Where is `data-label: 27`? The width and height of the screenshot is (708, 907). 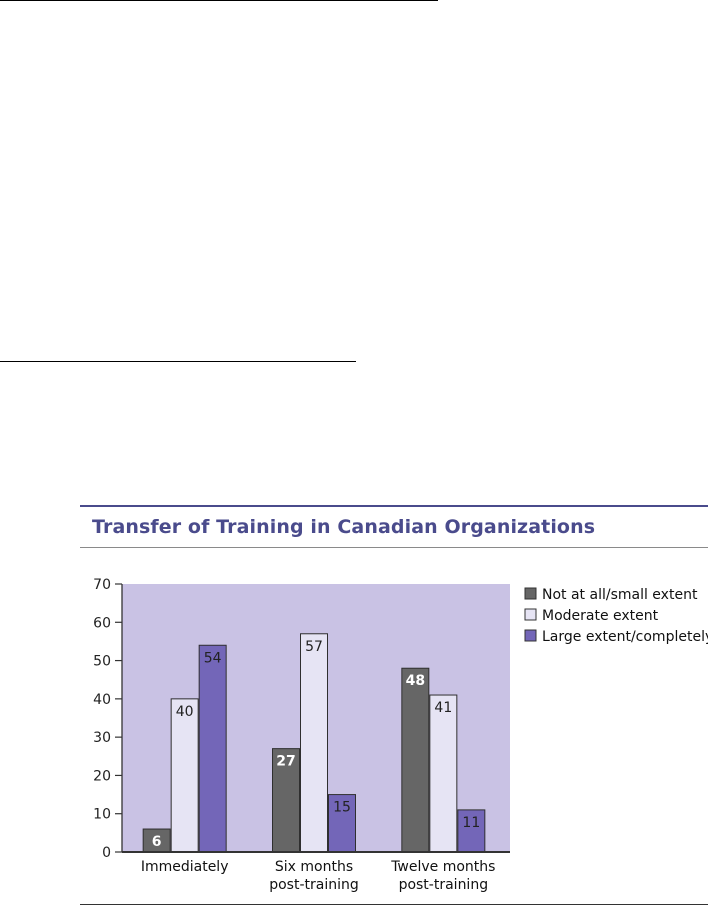
data-label: 27 is located at coordinates (285, 762).